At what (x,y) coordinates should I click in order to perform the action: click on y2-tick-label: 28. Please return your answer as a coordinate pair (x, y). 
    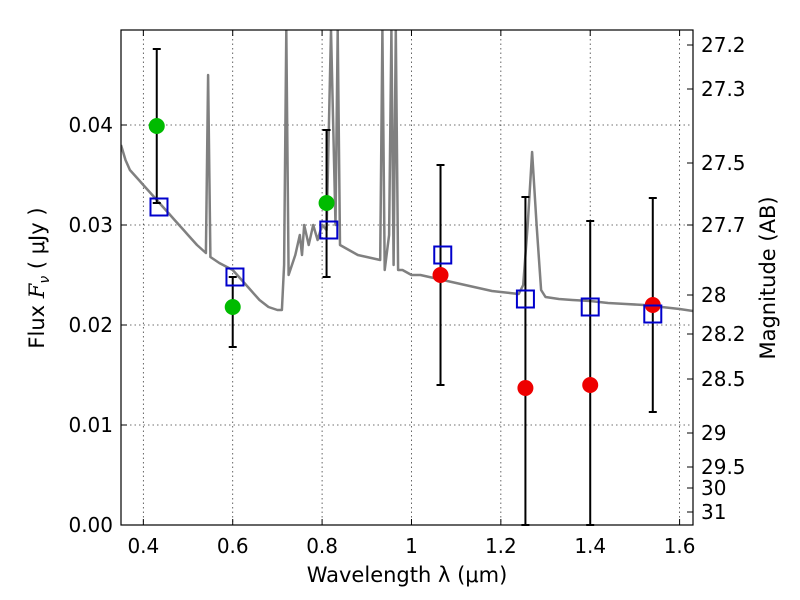
    Looking at the image, I should click on (713, 295).